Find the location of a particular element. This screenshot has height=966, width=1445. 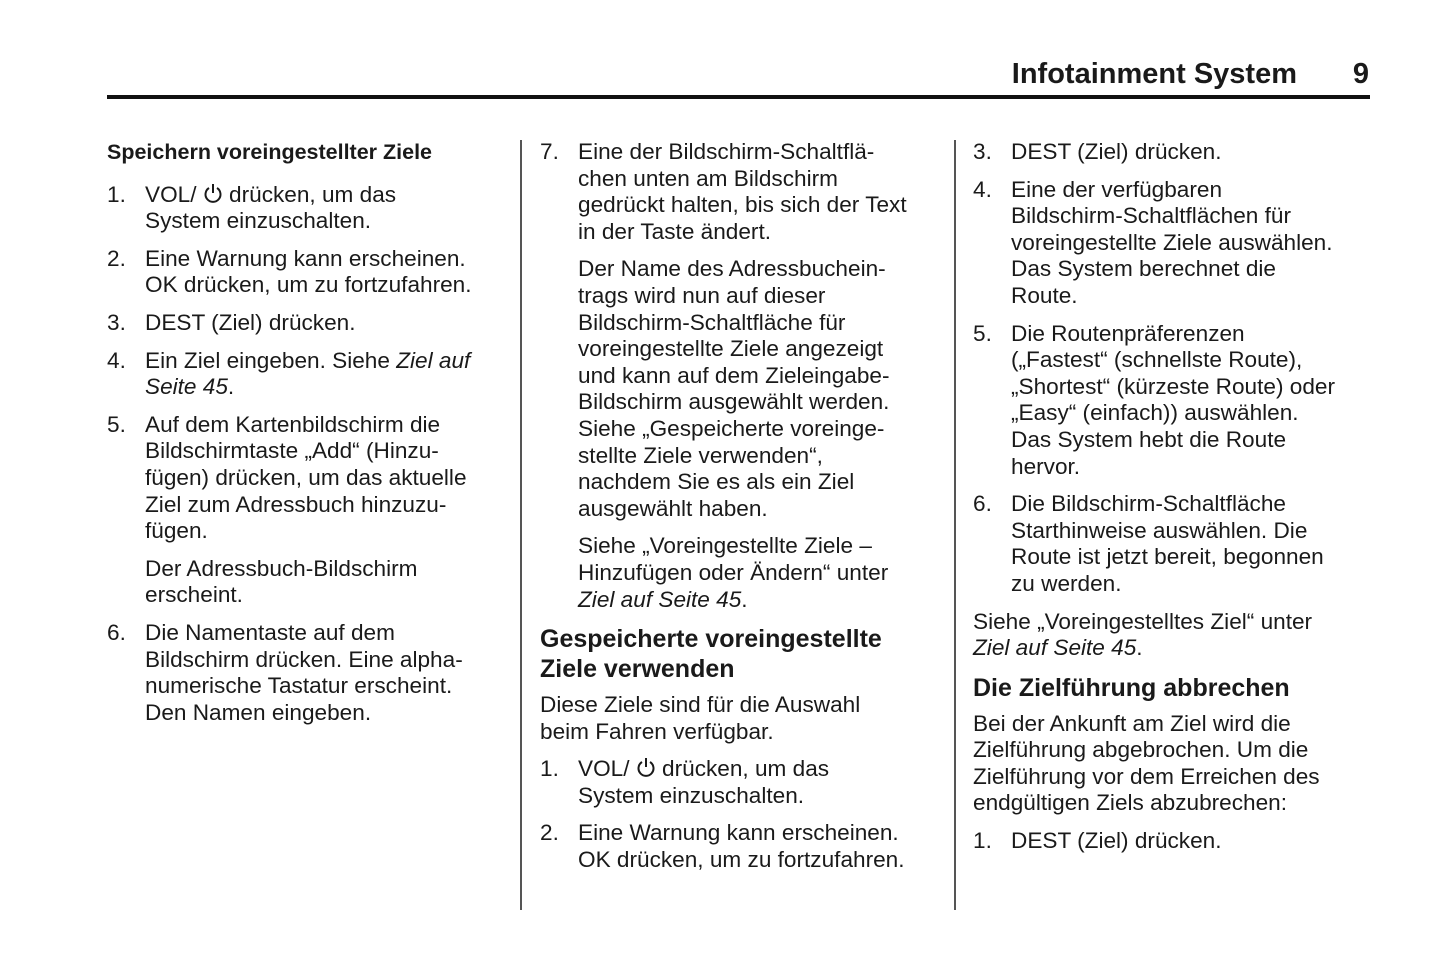

text-line: Ziel auf Seite 45. is located at coordinates (1170, 648).